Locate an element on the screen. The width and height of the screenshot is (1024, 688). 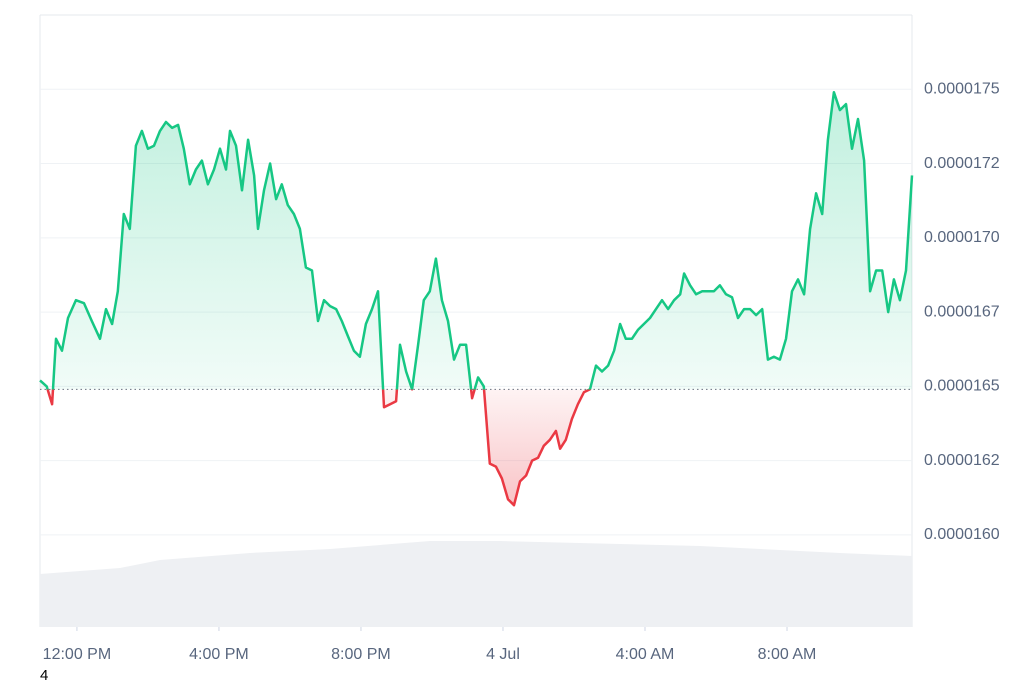
footer-text: 4 is located at coordinates (44, 675).